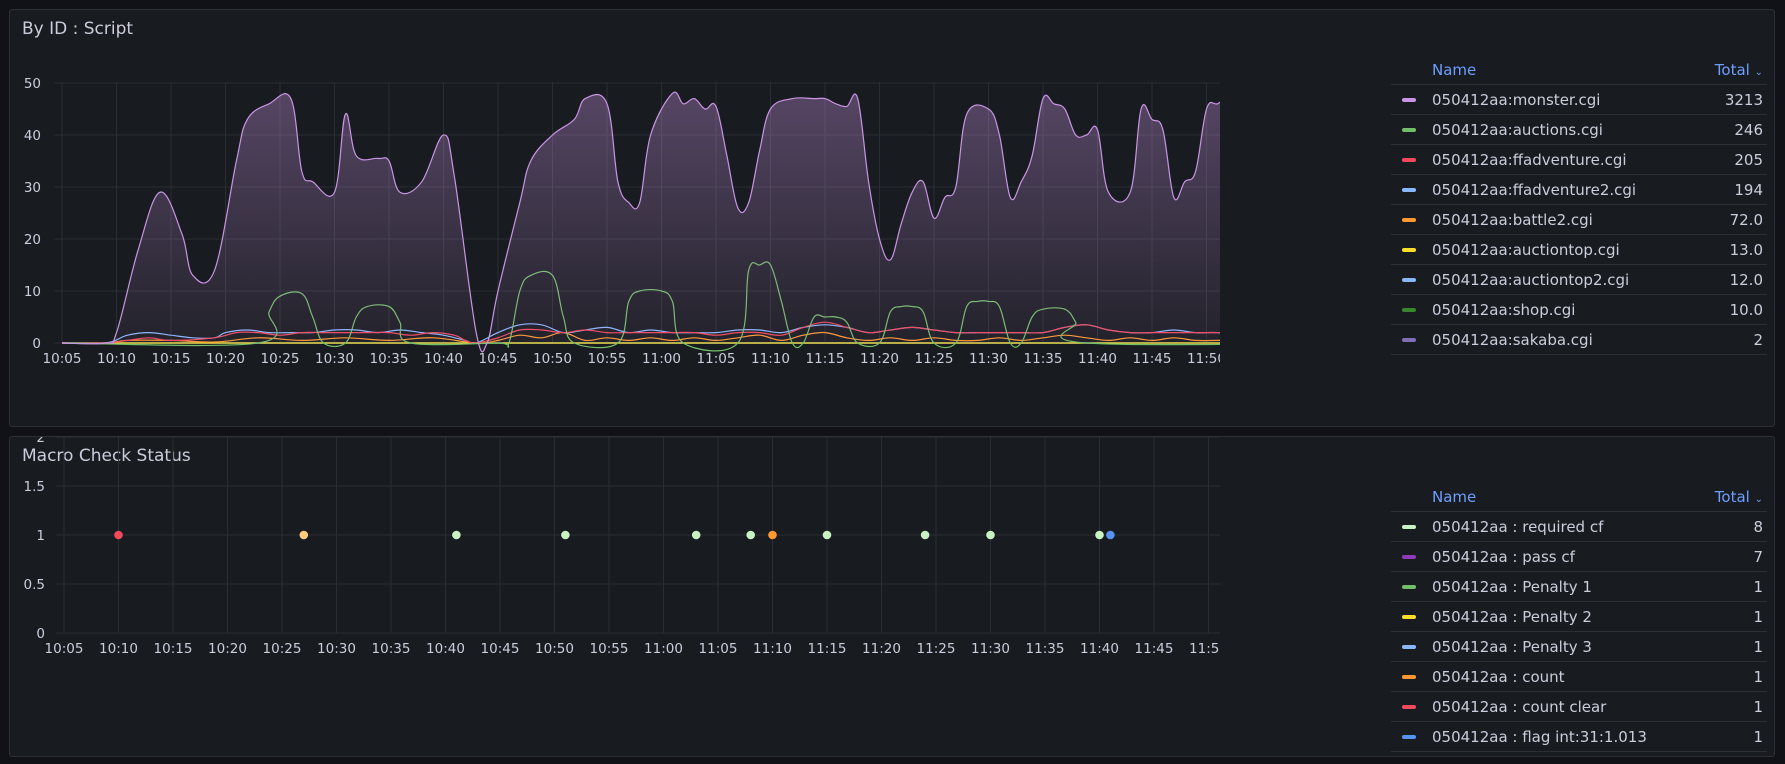 The image size is (1785, 764). Describe the element at coordinates (1512, 219) in the screenshot. I see `legend-series-name: 050412aa:battle2.cgi` at that location.